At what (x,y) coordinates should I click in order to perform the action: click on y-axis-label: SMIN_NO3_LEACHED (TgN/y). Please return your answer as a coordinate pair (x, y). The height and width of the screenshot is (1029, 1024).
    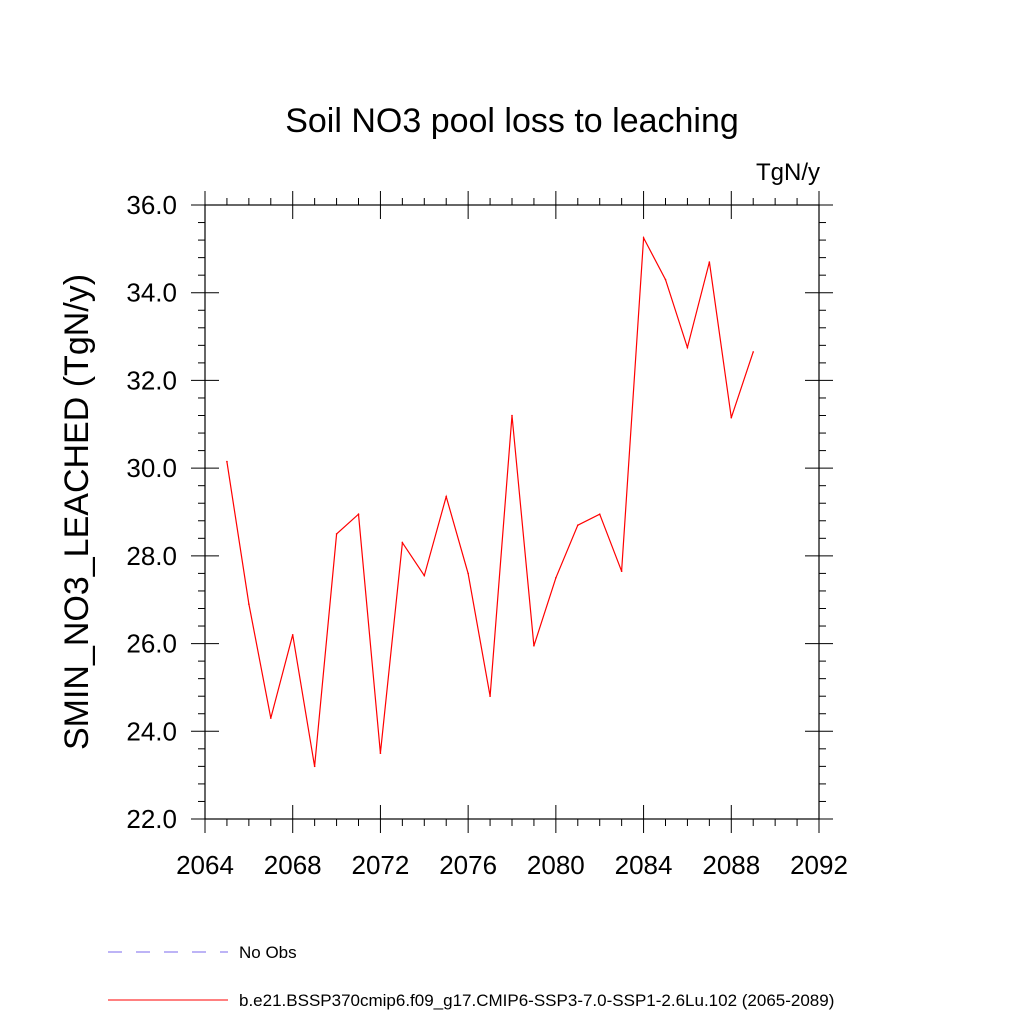
    Looking at the image, I should click on (77, 512).